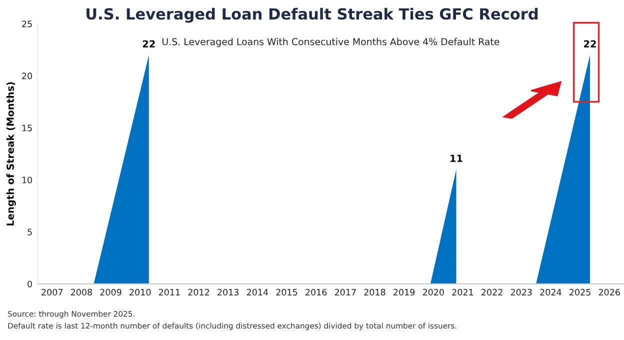  Describe the element at coordinates (456, 158) in the screenshot. I see `annotation: 11` at that location.